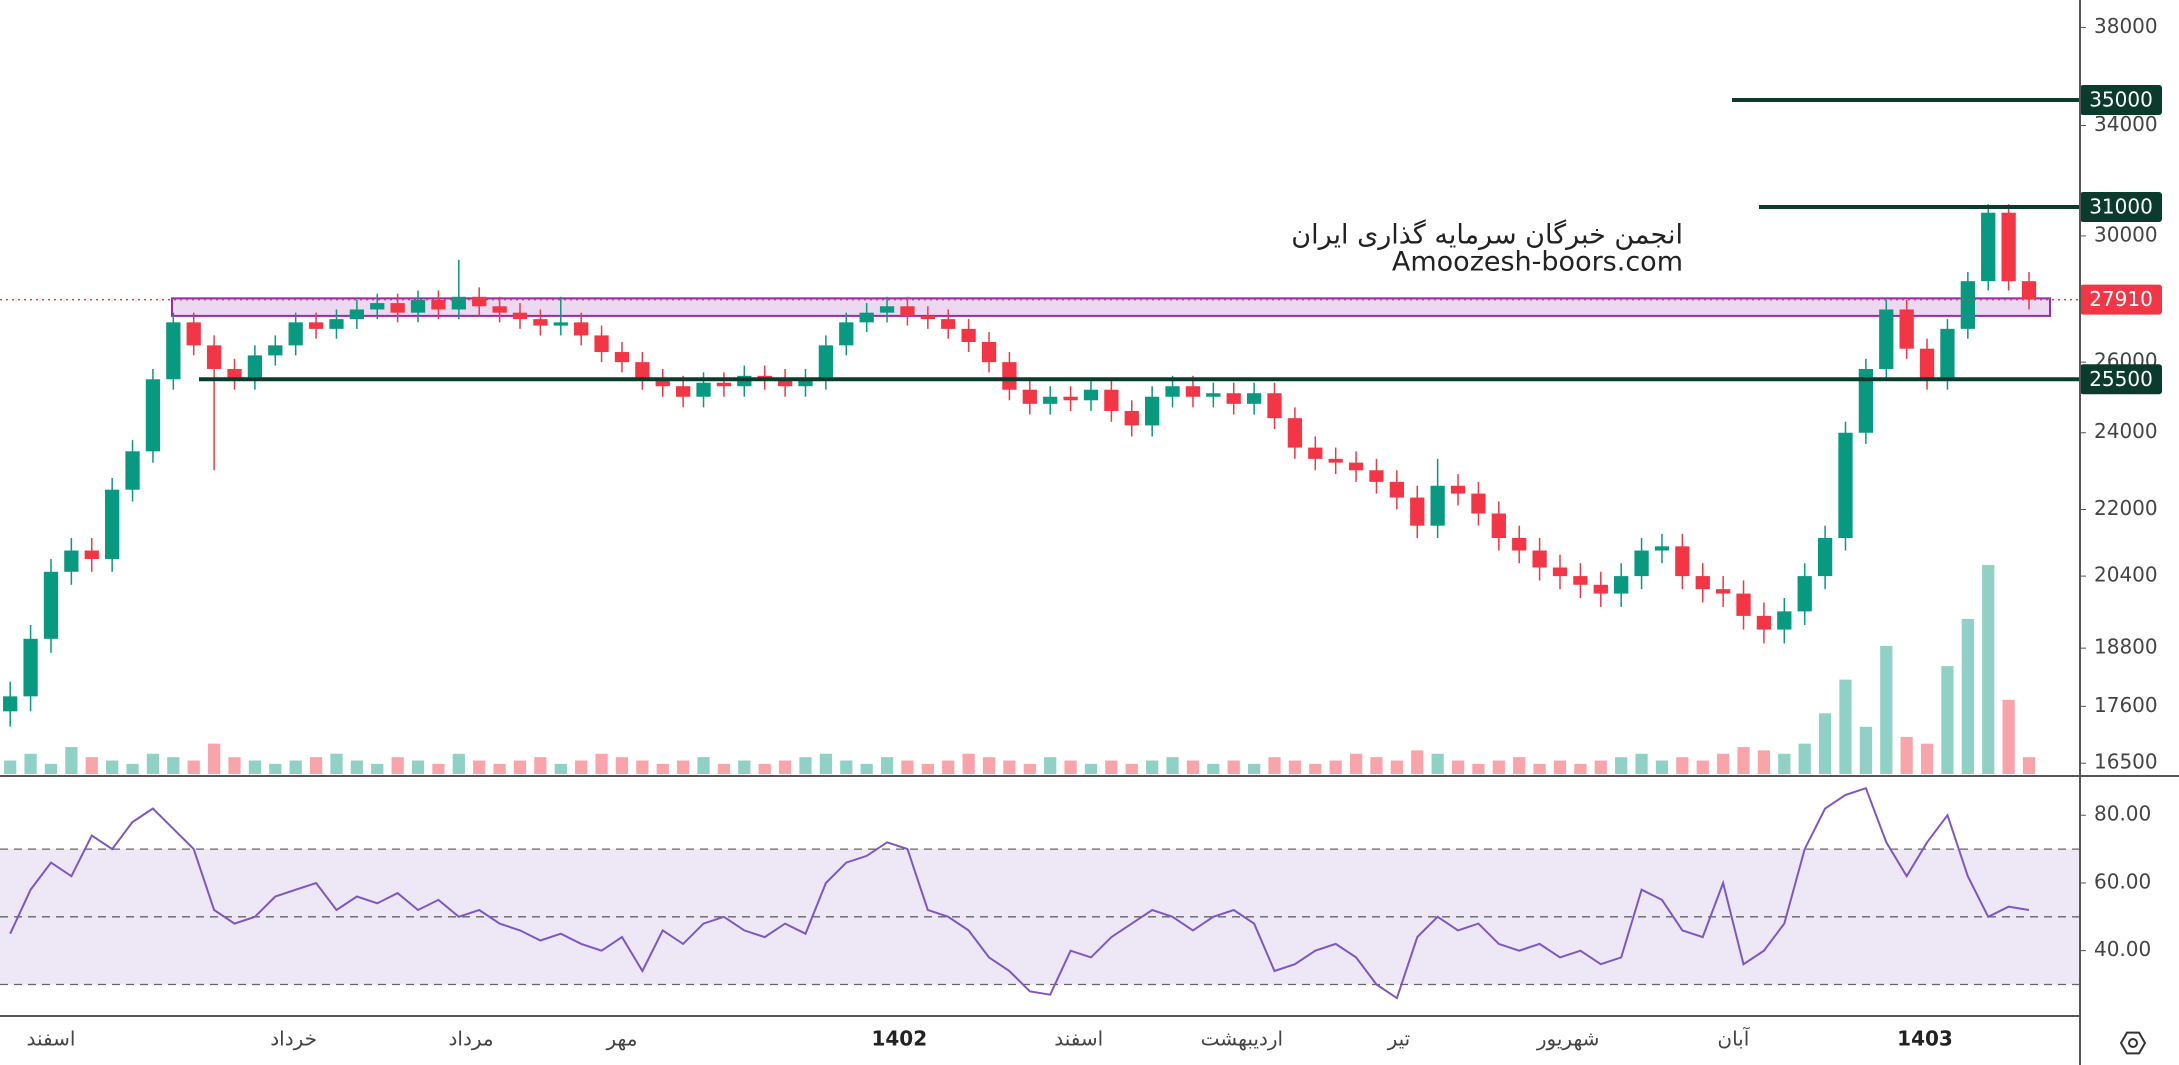  I want to click on settings-icon, so click(2133, 1043).